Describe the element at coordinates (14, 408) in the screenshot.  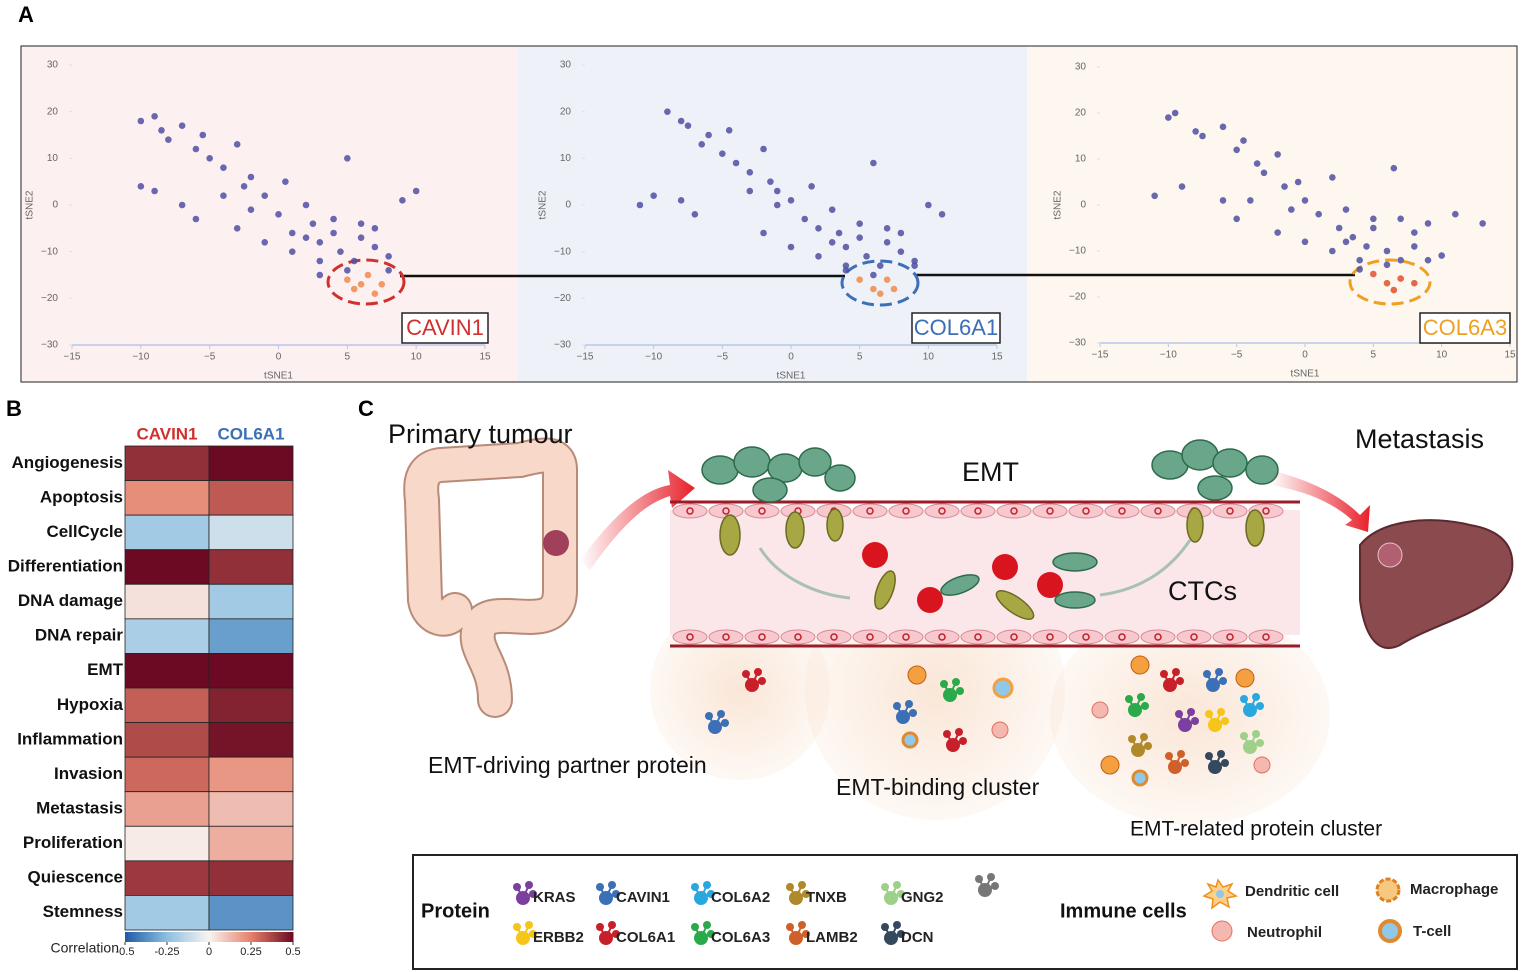
I see `panel-label: B` at that location.